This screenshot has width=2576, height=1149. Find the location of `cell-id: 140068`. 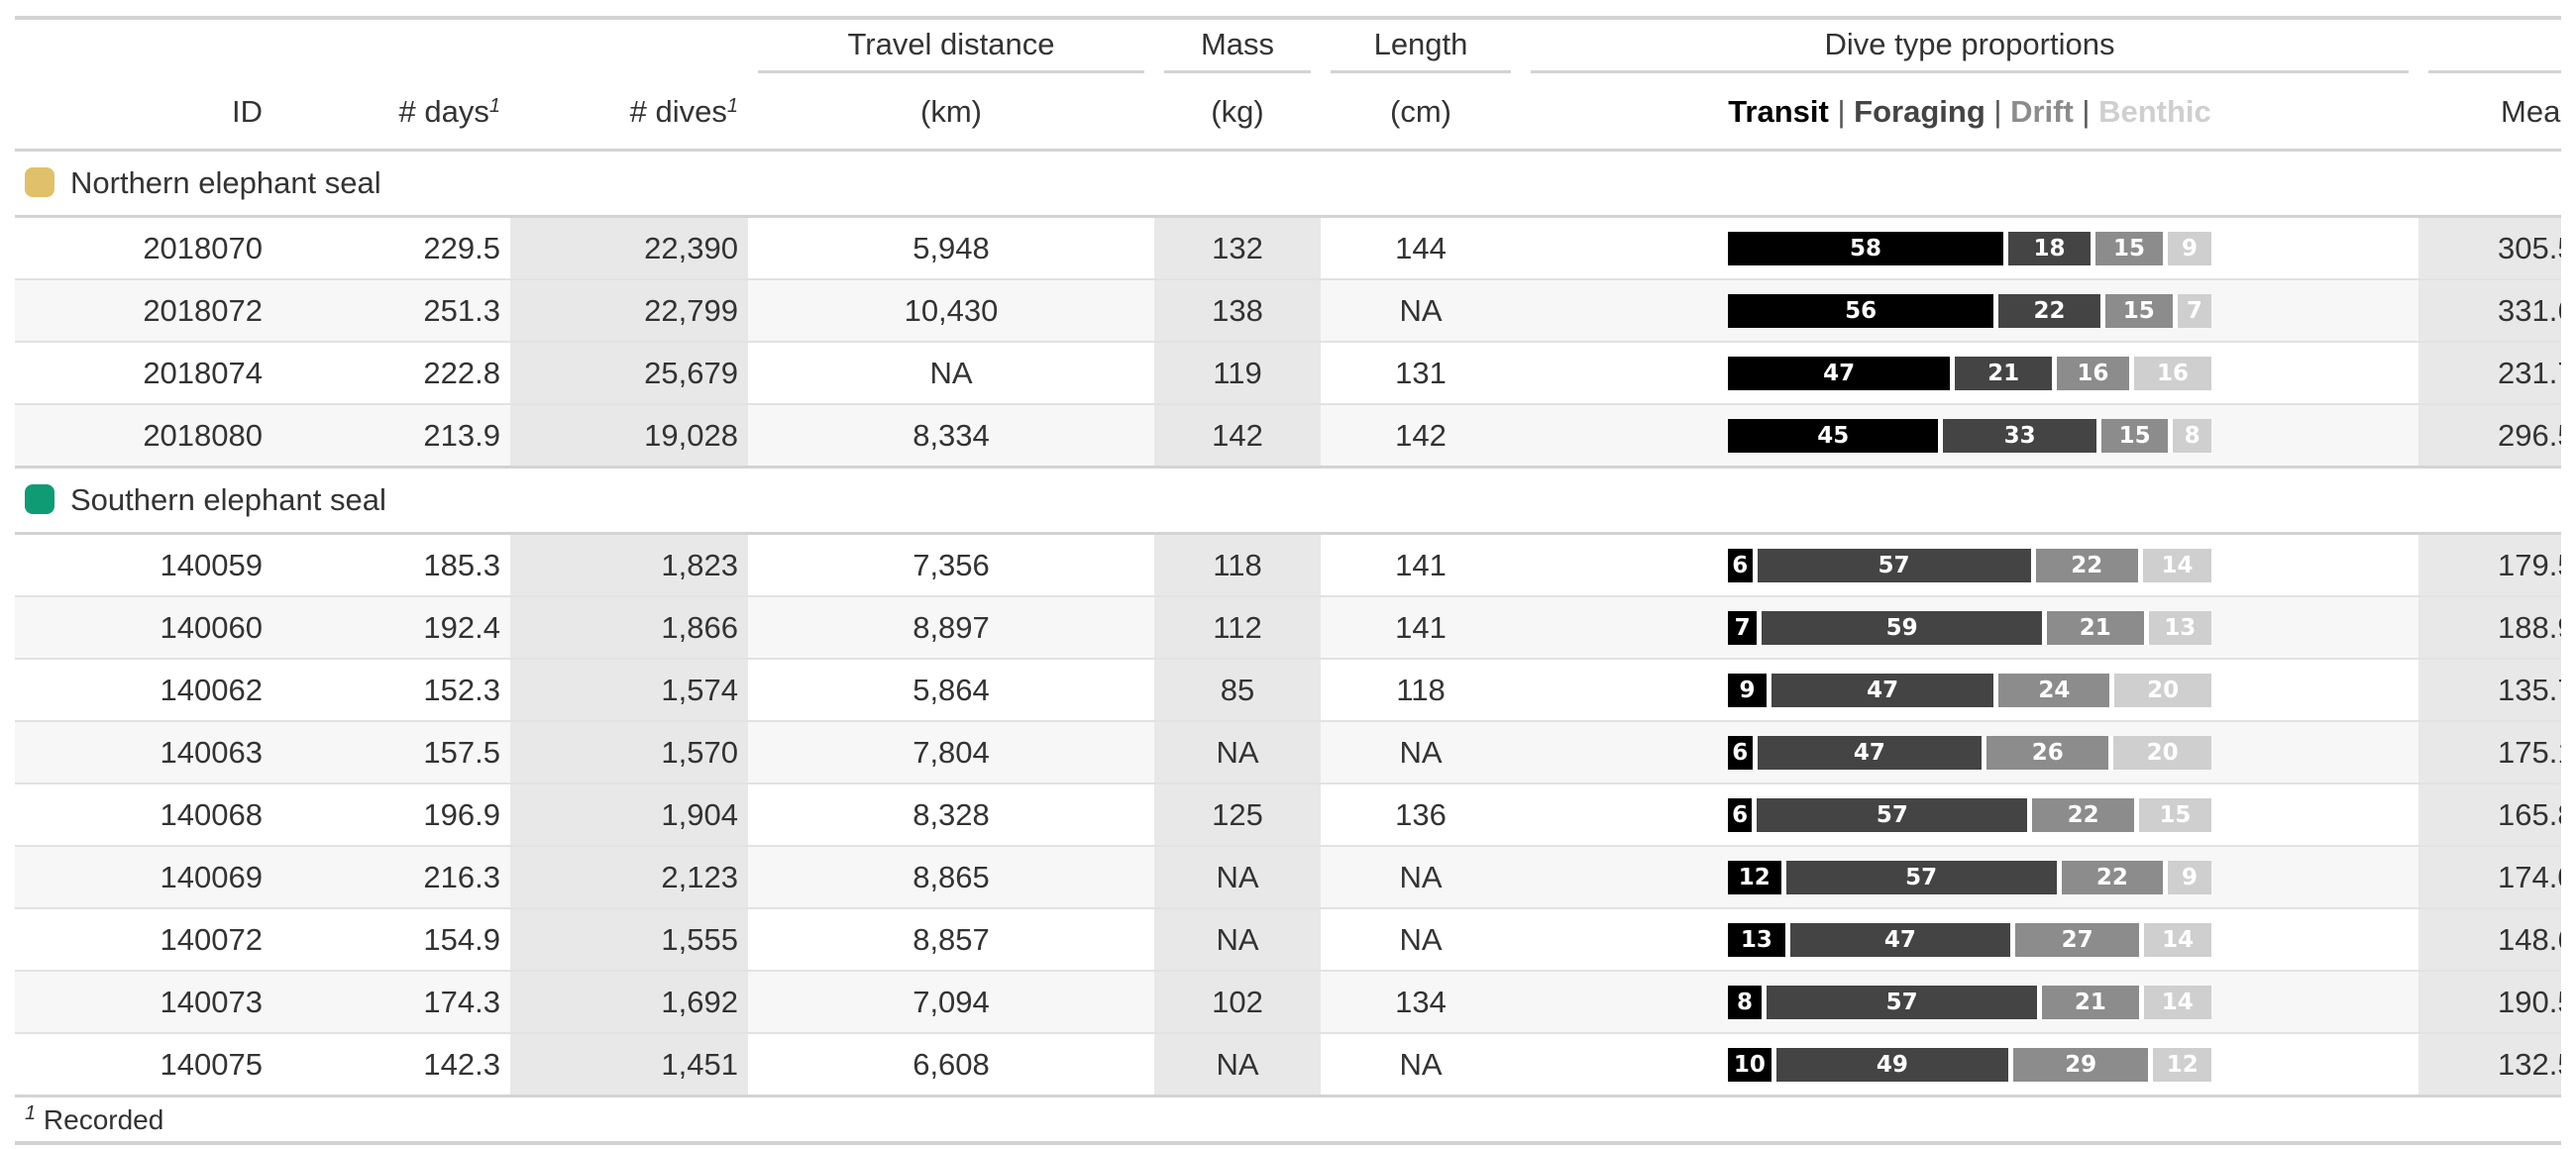

cell-id: 140068 is located at coordinates (144, 815).